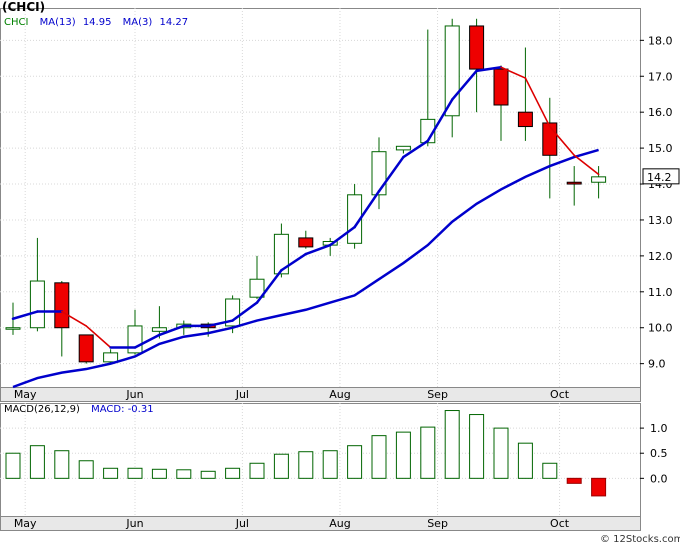 This screenshot has height=546, width=680. I want to click on legend-ma3-value: 14.27, so click(173, 22).